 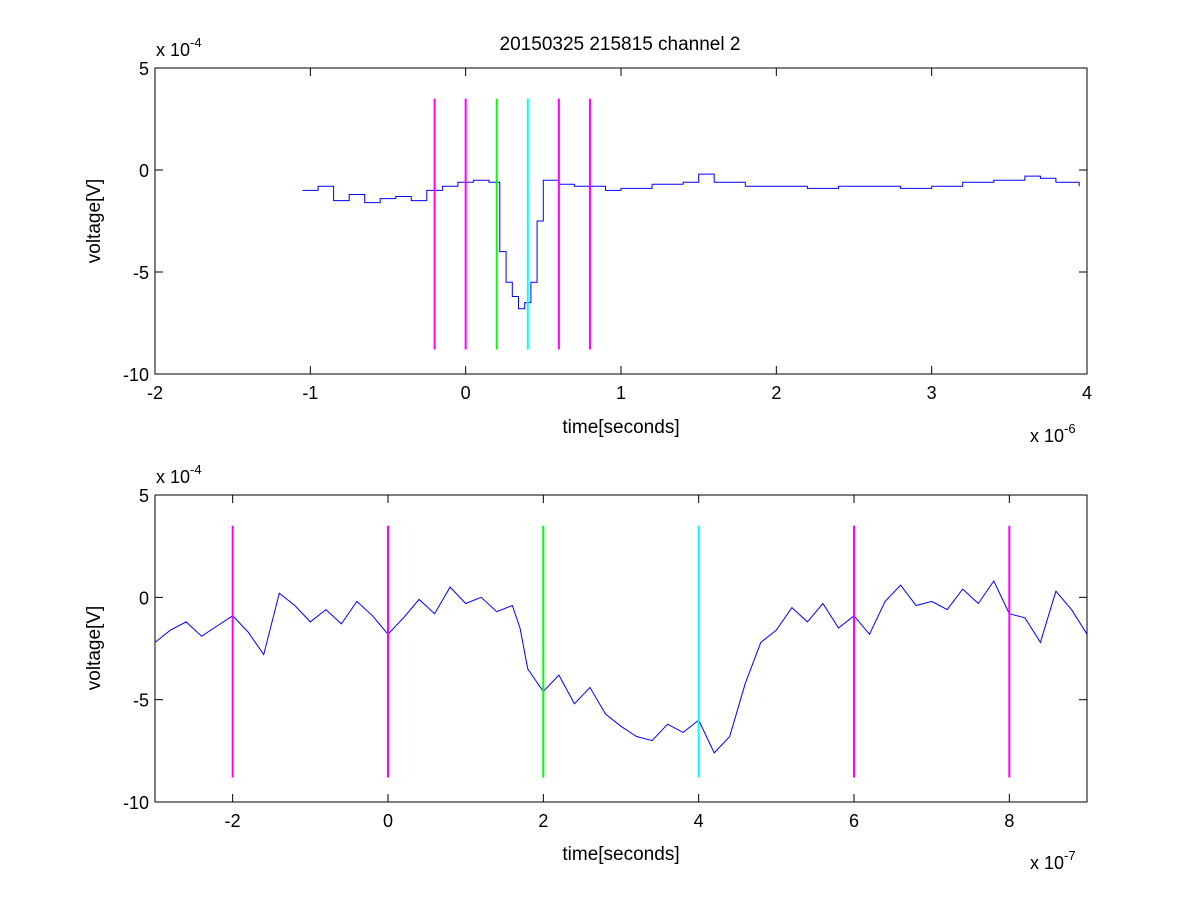 I want to click on y-tick-label-0-0: -10, so click(x=136, y=375).